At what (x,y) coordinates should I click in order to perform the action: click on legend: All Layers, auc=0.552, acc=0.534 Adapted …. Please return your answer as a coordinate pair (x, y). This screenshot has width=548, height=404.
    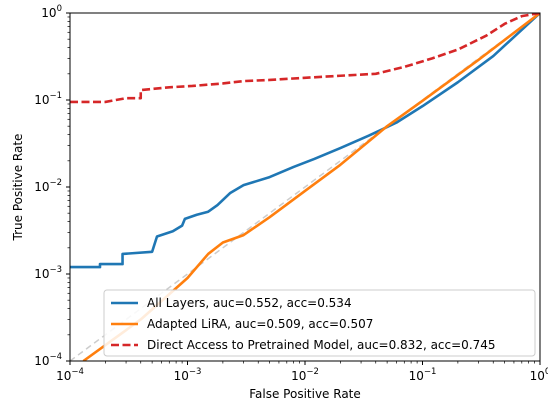
    Looking at the image, I should click on (319, 323).